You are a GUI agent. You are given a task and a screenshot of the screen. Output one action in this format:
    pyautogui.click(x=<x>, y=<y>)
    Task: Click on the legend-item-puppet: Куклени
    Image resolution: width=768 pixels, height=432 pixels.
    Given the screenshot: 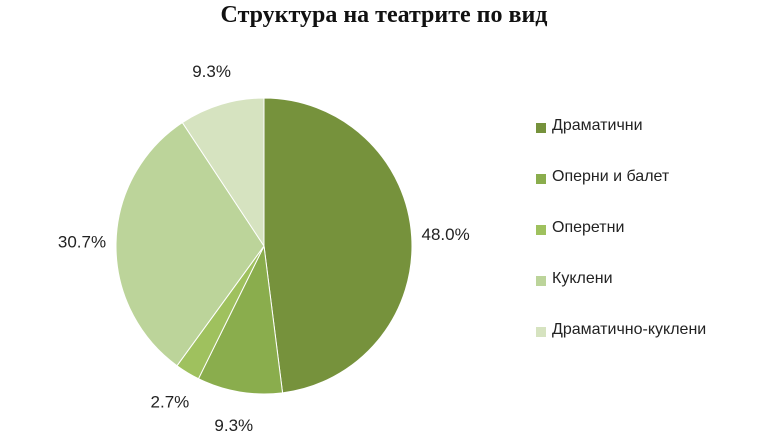 What is the action you would take?
    pyautogui.click(x=648, y=295)
    